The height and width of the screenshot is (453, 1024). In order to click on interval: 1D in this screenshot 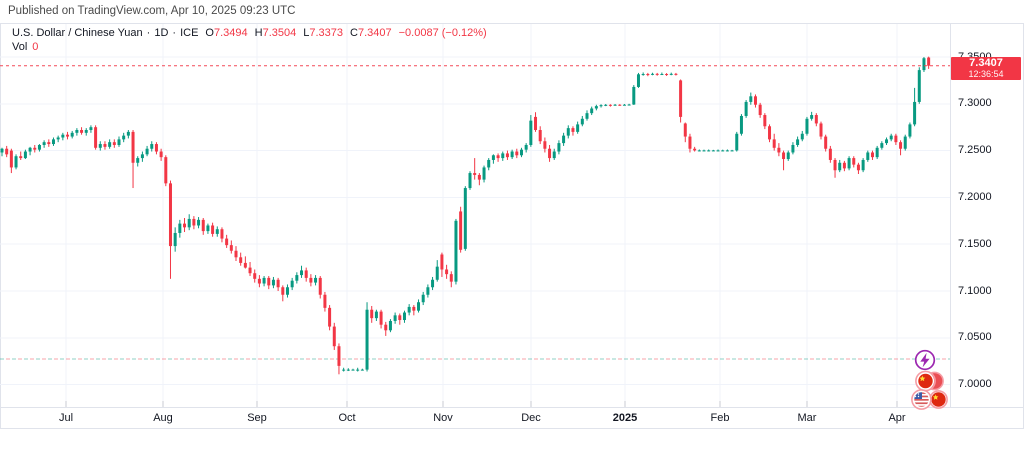, I will do `click(161, 33)`.